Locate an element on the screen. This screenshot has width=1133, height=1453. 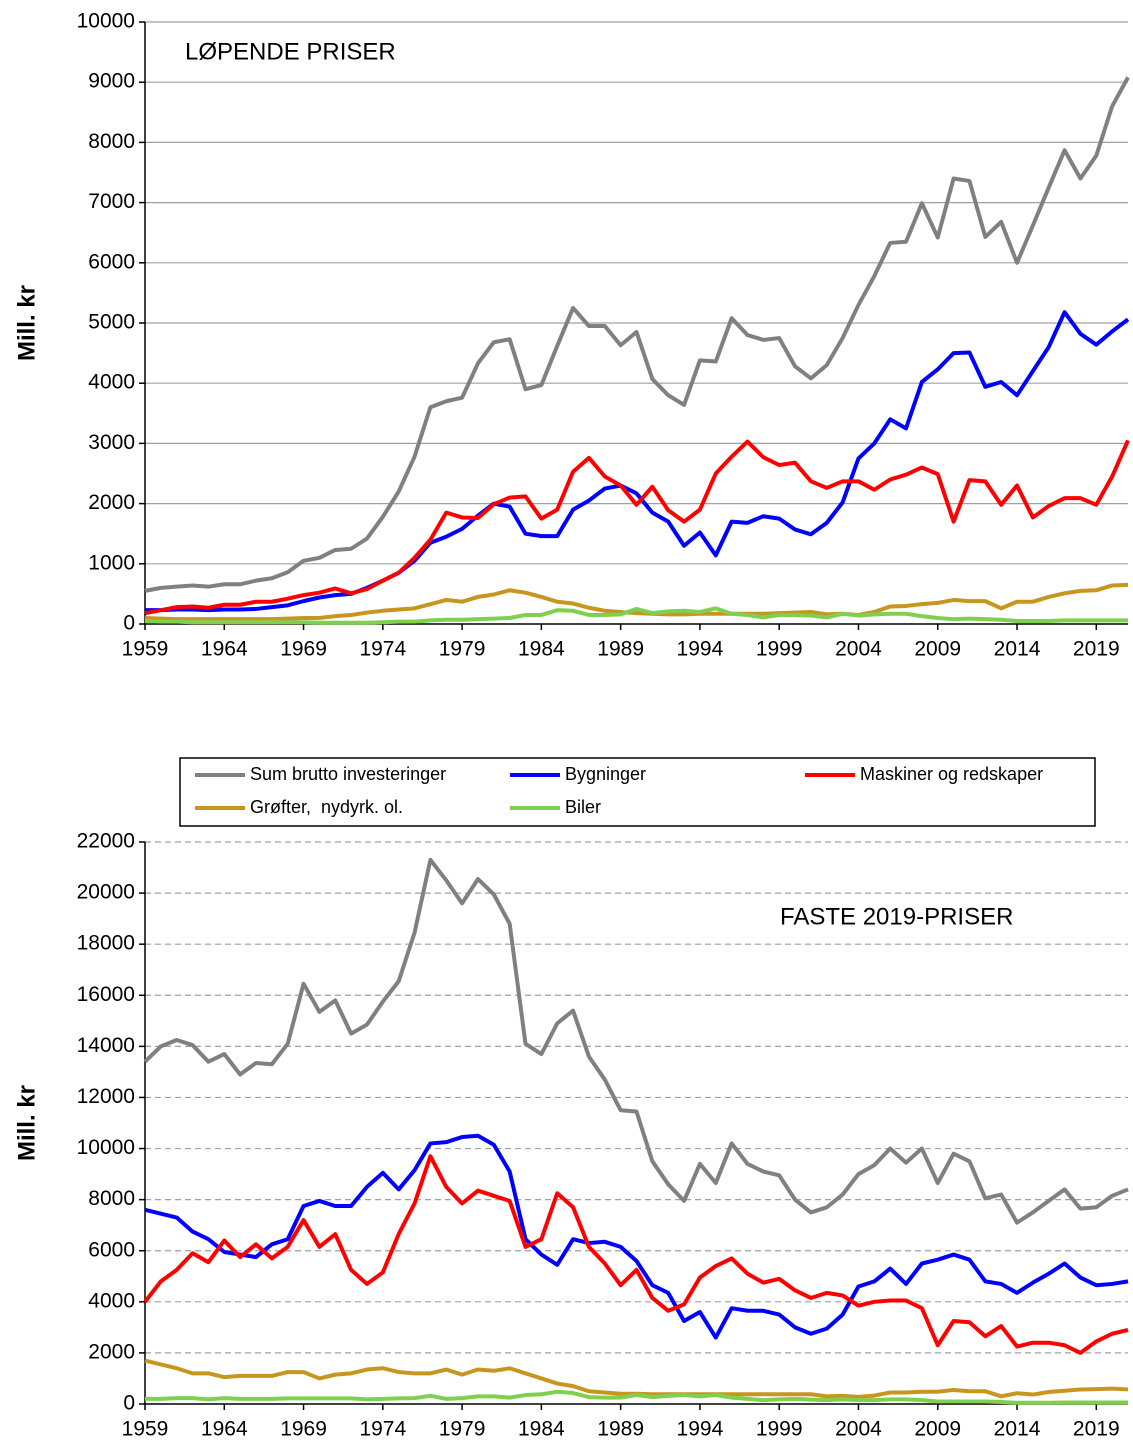
chart-title: FASTE 2019-PRISER is located at coordinates (896, 916).